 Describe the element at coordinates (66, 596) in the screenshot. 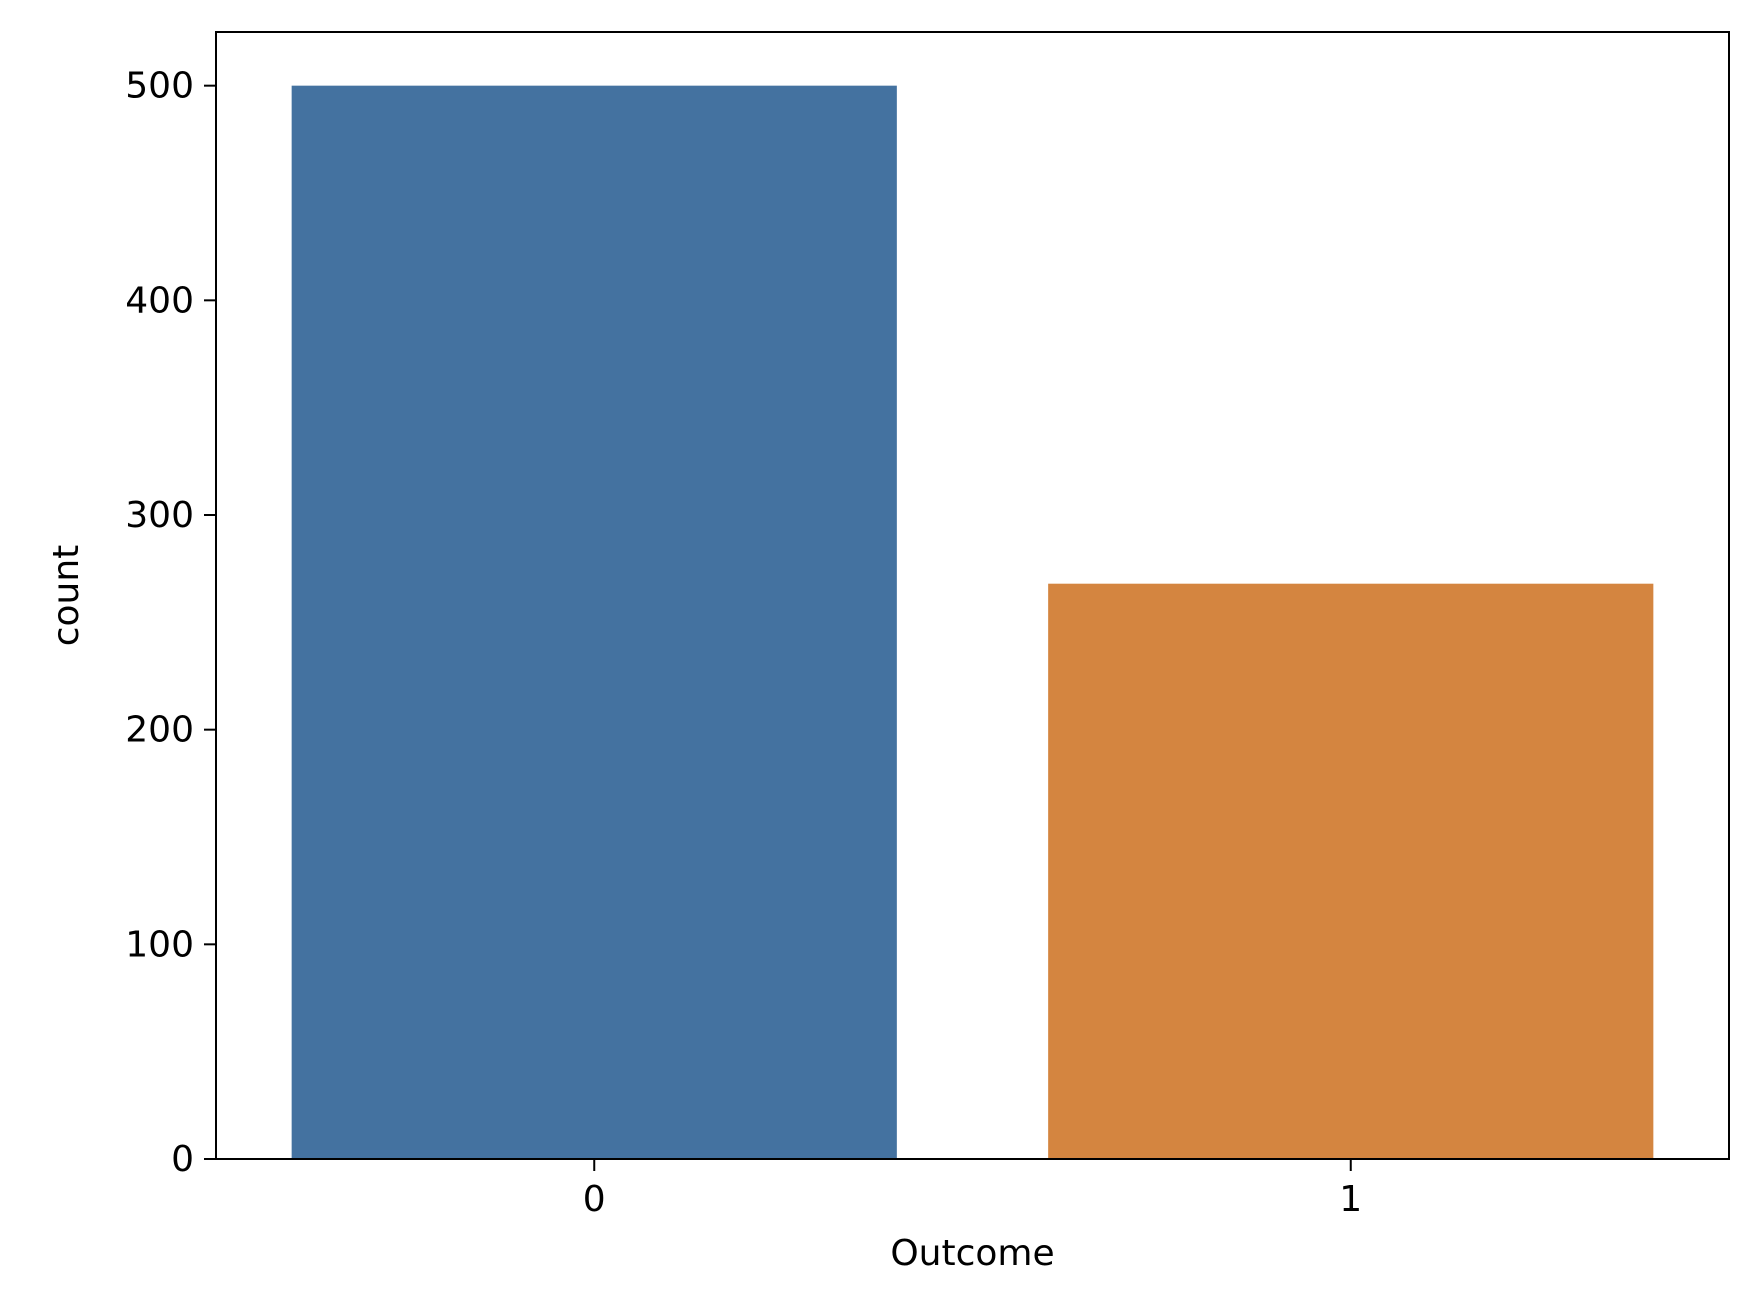

I see `y-axis-label: count` at that location.